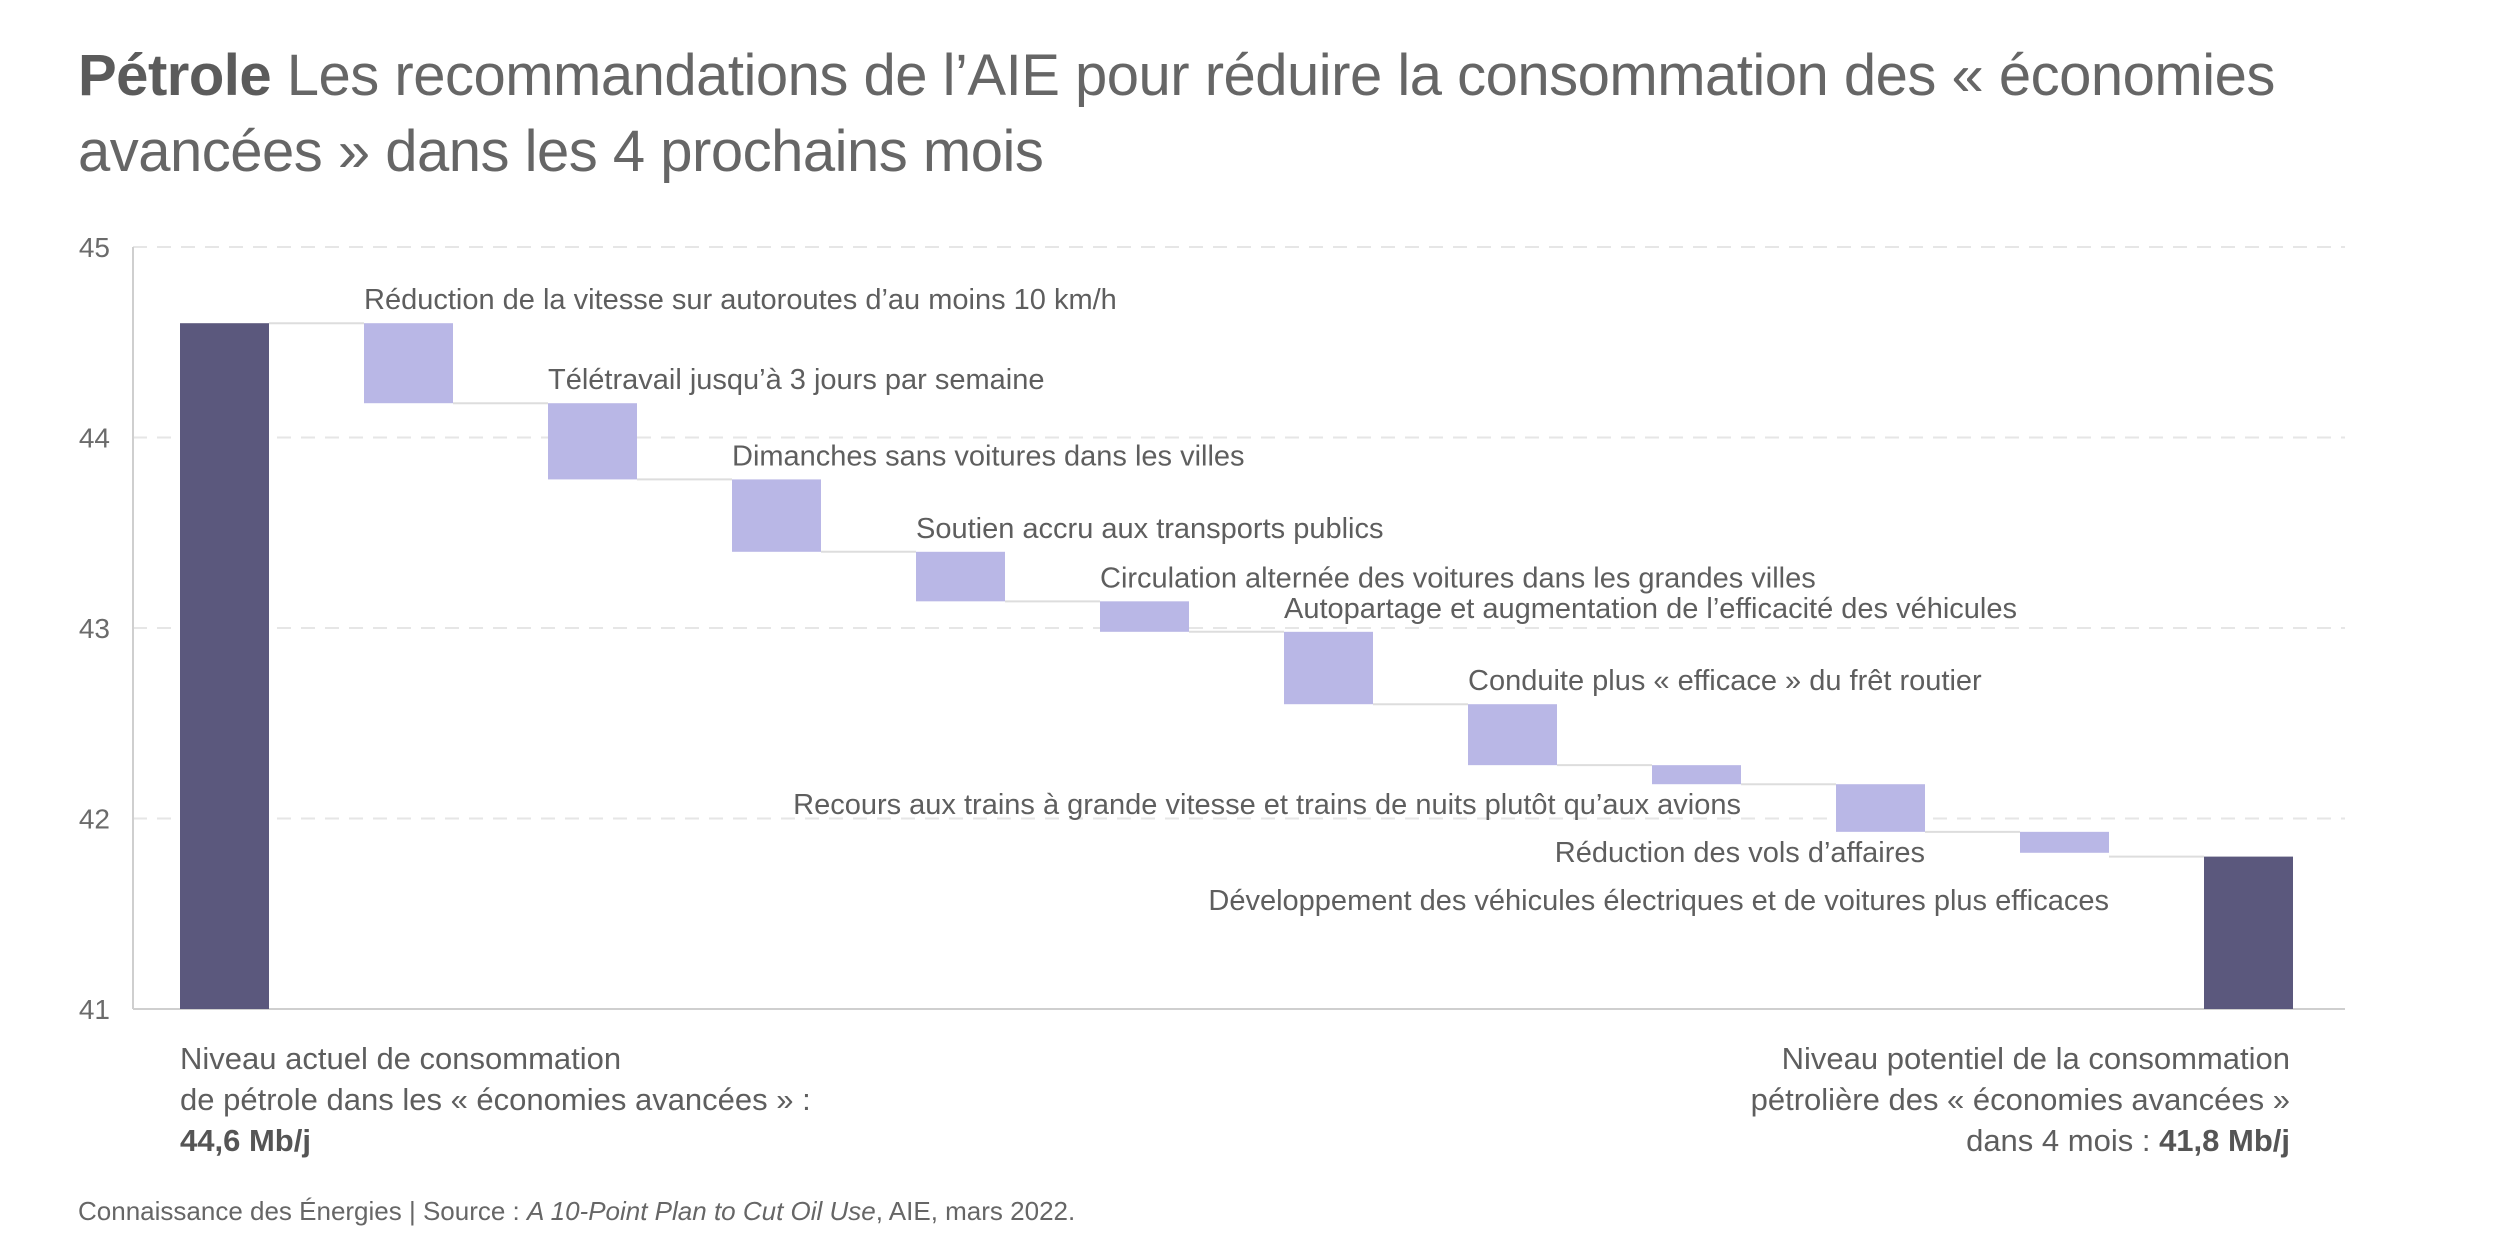  Describe the element at coordinates (2248, 932) in the screenshot. I see `end-total-bar` at that location.